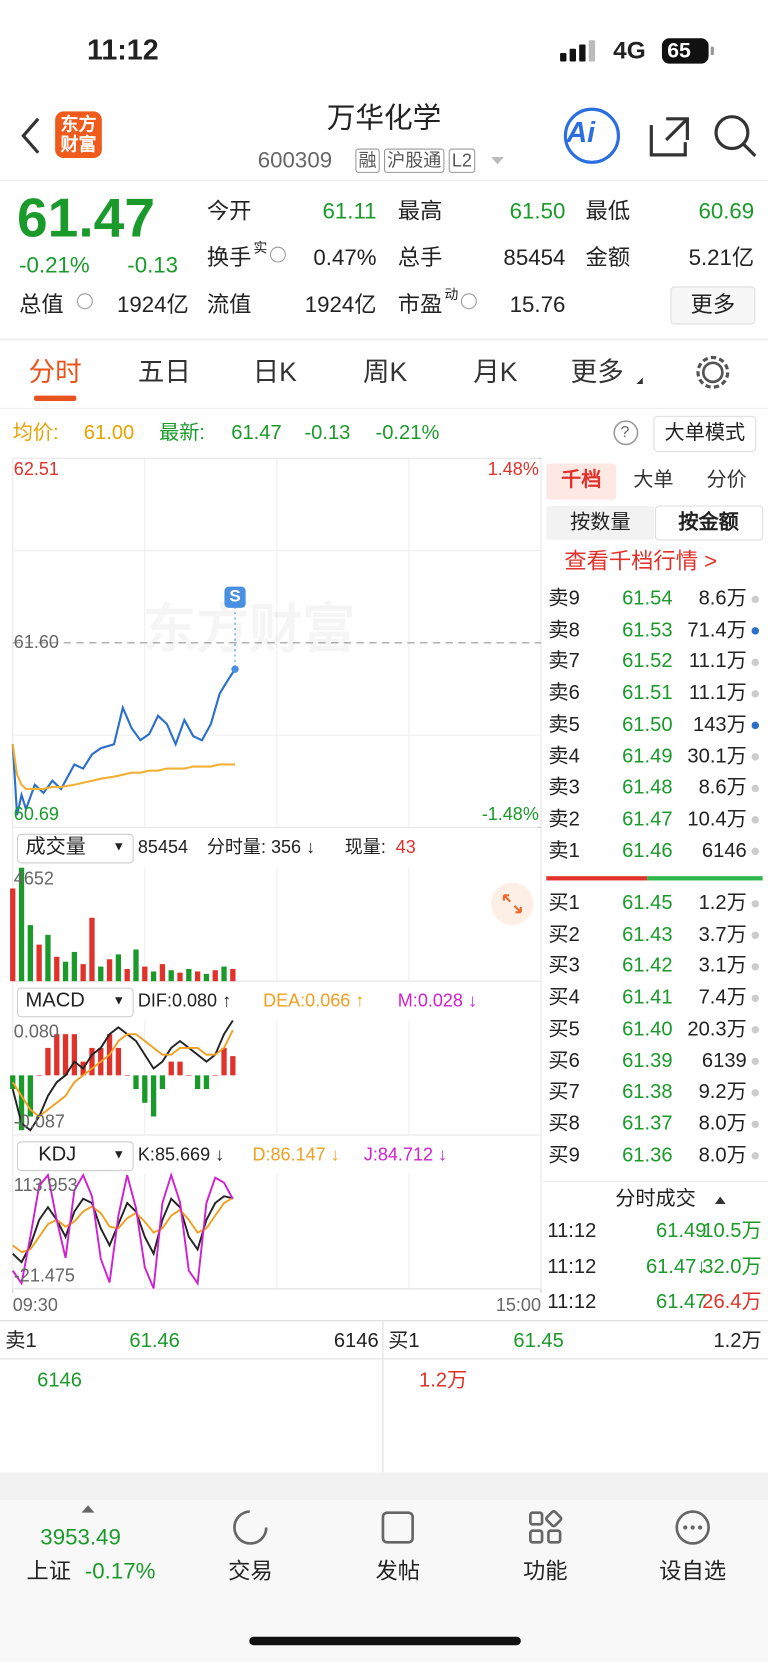  I want to click on index-toggle, so click(88, 1509).